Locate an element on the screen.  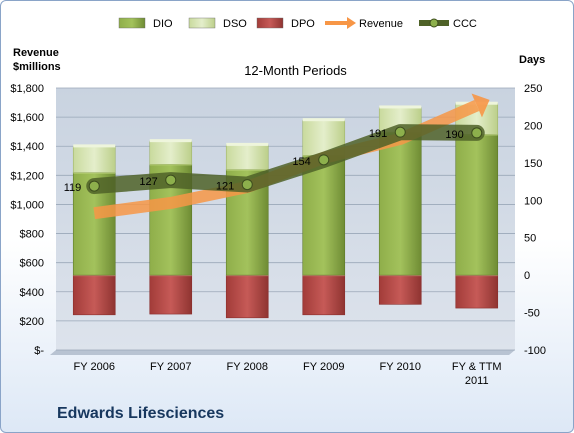
right-tick-label: -50 is located at coordinates (532, 314).